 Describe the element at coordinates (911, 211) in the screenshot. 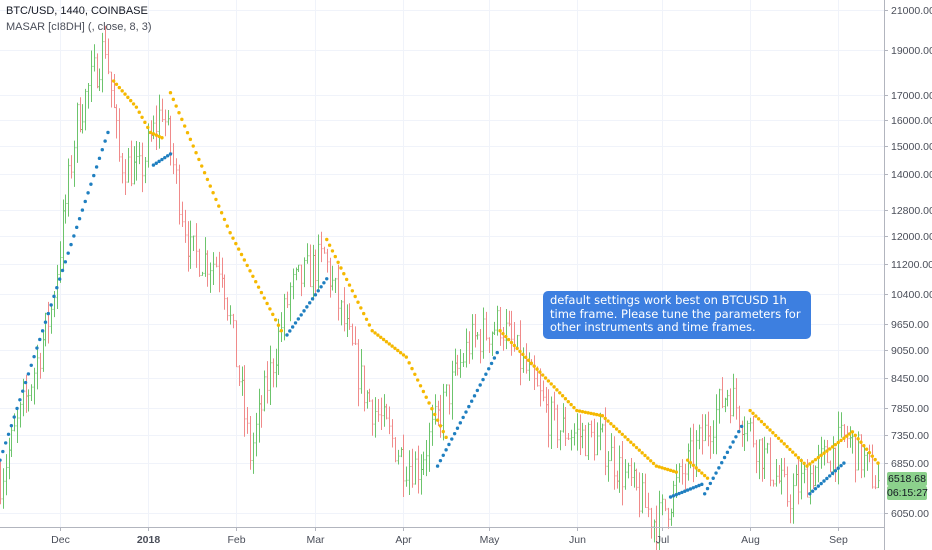

I see `y-tick-label: 12800.00` at that location.